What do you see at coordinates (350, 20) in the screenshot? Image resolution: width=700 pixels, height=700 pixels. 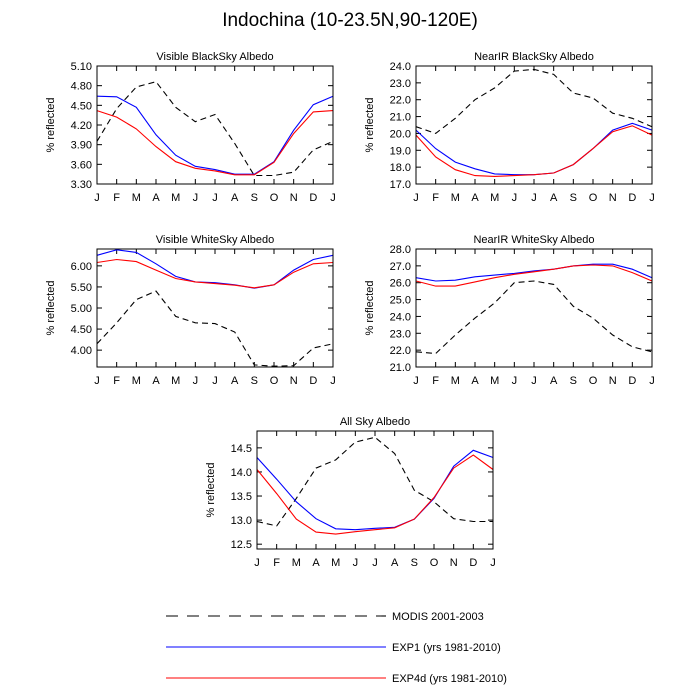 I see `figure-title: Indochina (10-23.5N,90-120E)` at bounding box center [350, 20].